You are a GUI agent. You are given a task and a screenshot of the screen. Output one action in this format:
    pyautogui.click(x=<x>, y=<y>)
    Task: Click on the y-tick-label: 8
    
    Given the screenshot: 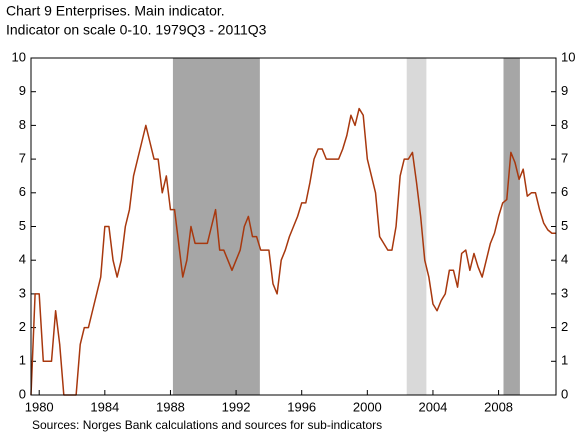 What is the action you would take?
    pyautogui.click(x=22, y=124)
    